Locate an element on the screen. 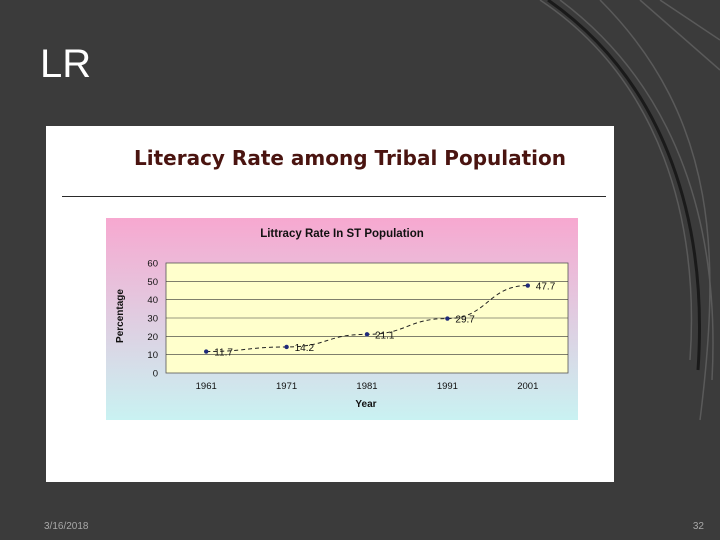 This screenshot has height=540, width=720. y-tick-label: 10 is located at coordinates (152, 355).